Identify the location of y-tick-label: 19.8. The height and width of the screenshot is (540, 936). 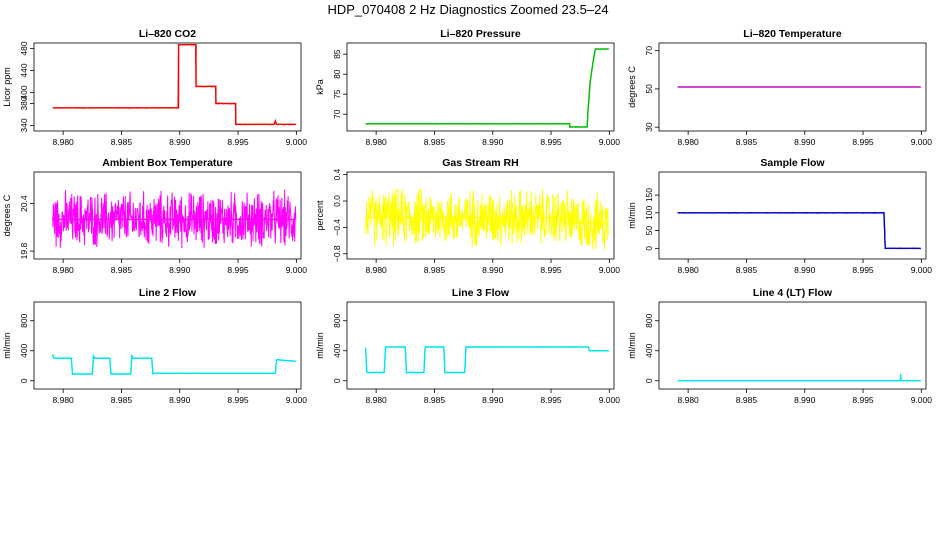
(24, 251).